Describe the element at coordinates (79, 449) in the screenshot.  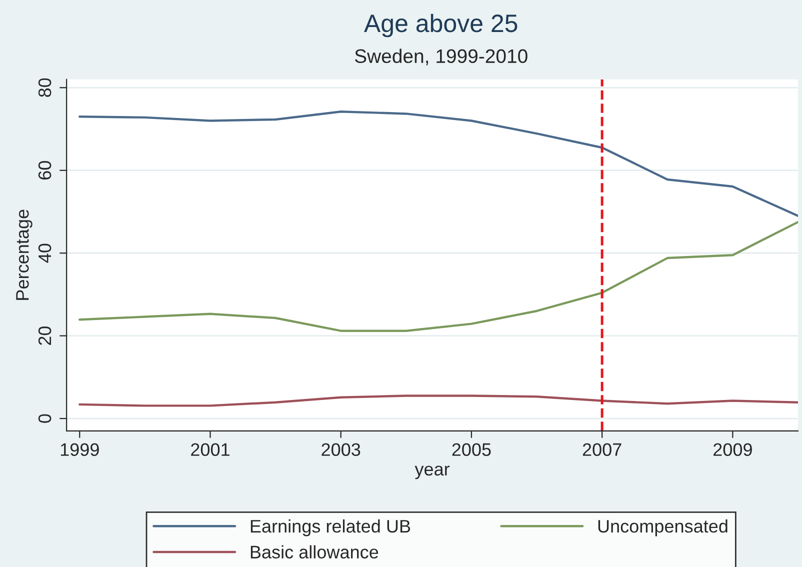
I see `x-tick-label: 1999` at that location.